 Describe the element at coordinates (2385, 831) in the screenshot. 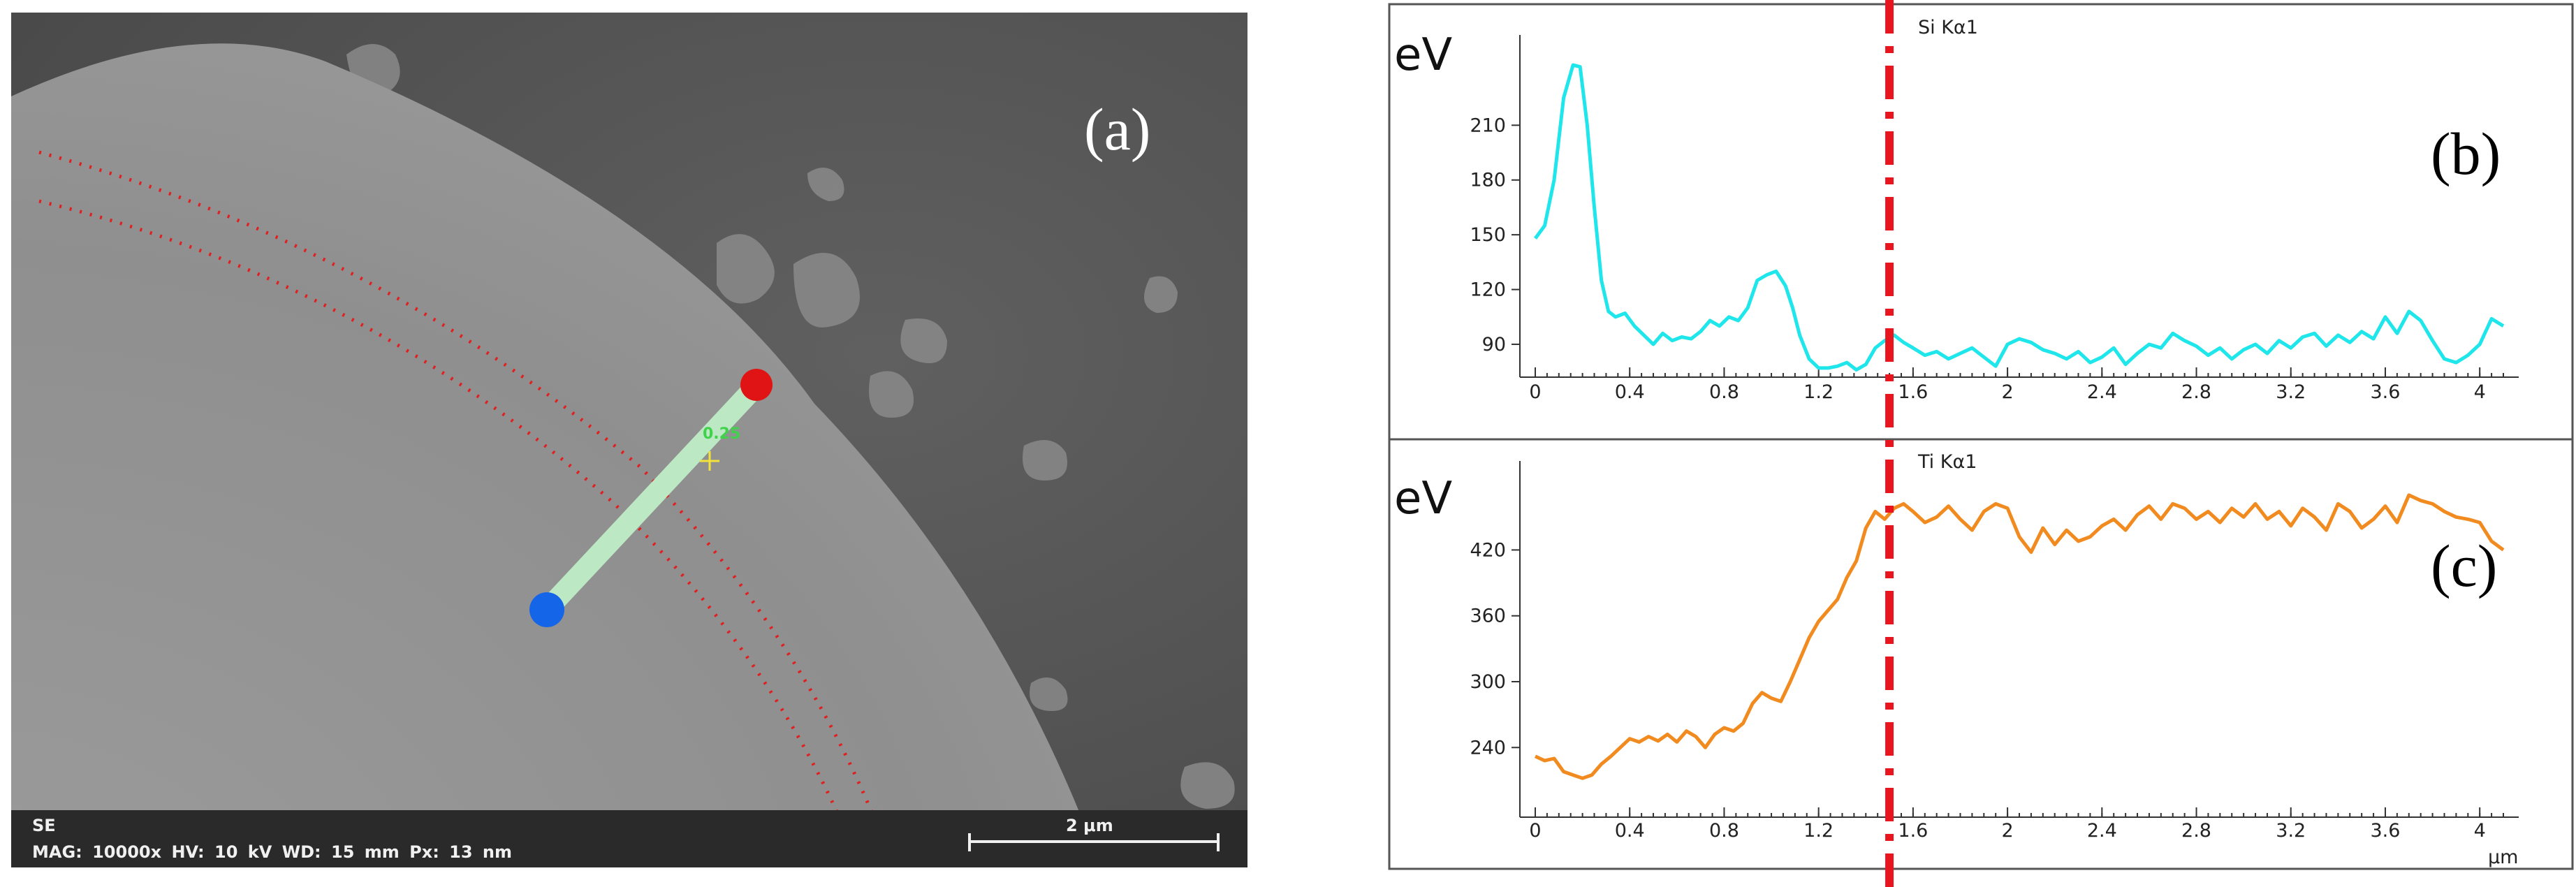

I see `chart-c-x-tick-label: 3.6` at that location.